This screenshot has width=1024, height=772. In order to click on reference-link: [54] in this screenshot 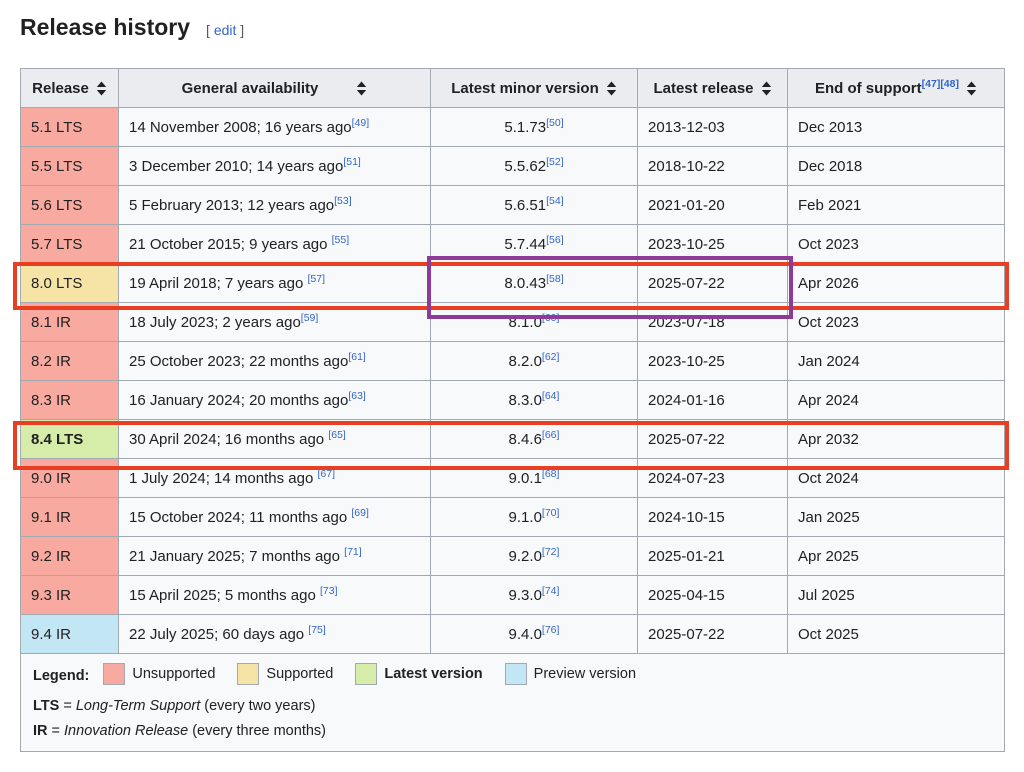, I will do `click(555, 200)`.